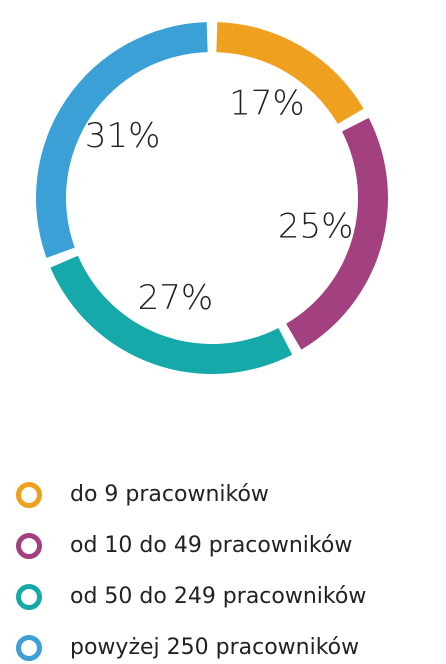 Image resolution: width=446 pixels, height=664 pixels. I want to click on value-label: 25%, so click(316, 227).